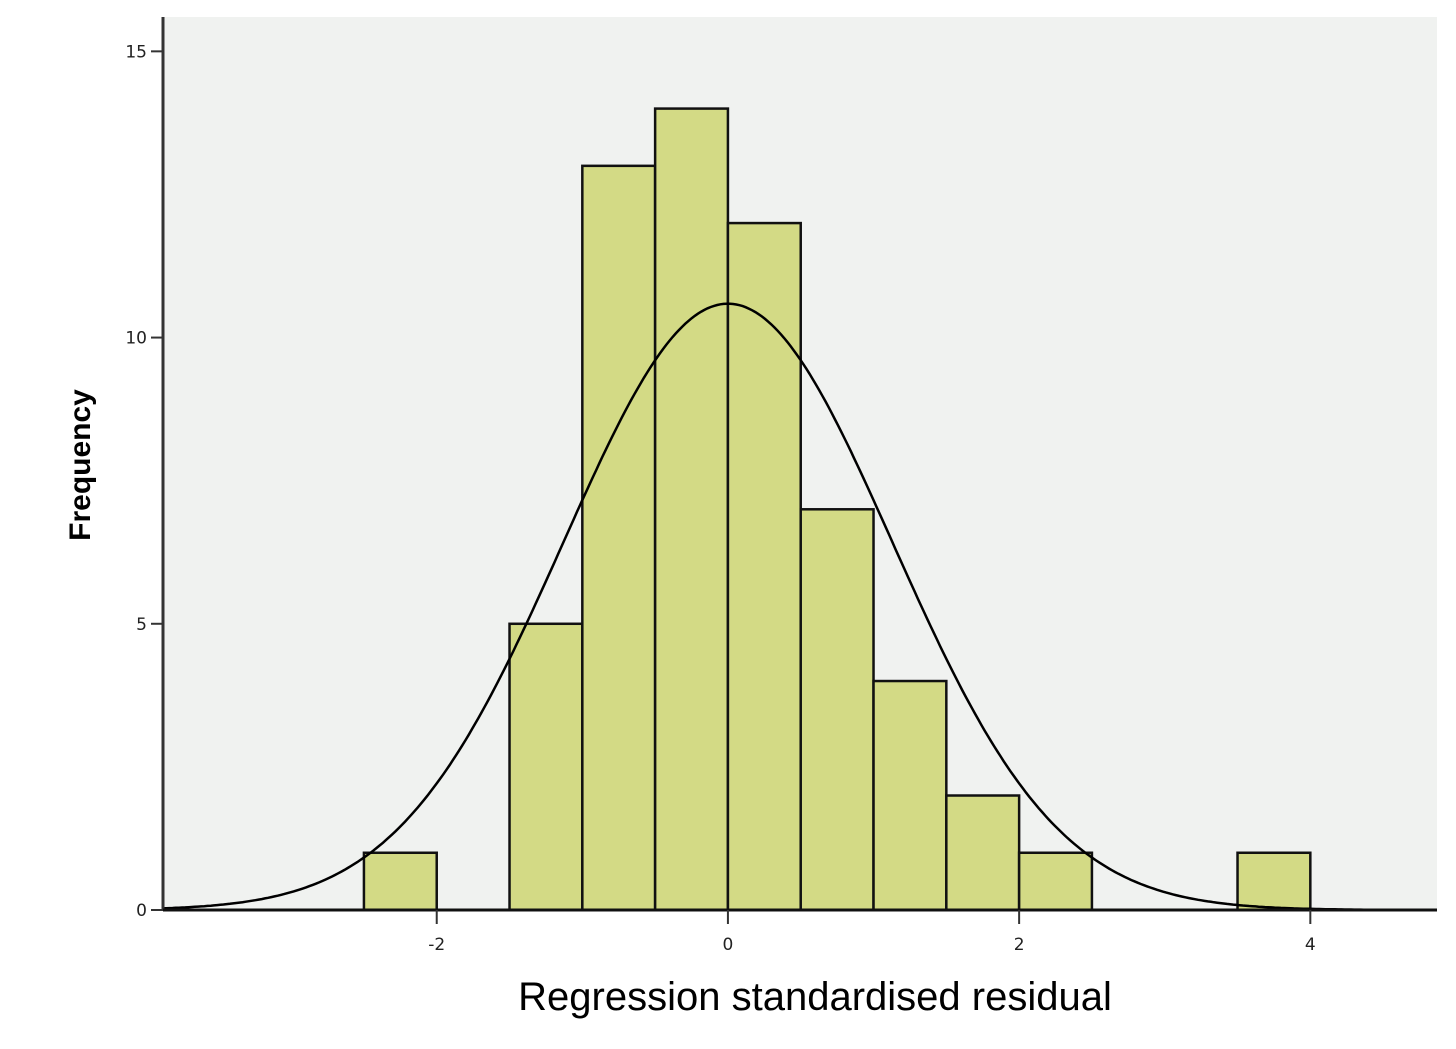 This screenshot has width=1456, height=1049. I want to click on y-tick-label: 10, so click(136, 339).